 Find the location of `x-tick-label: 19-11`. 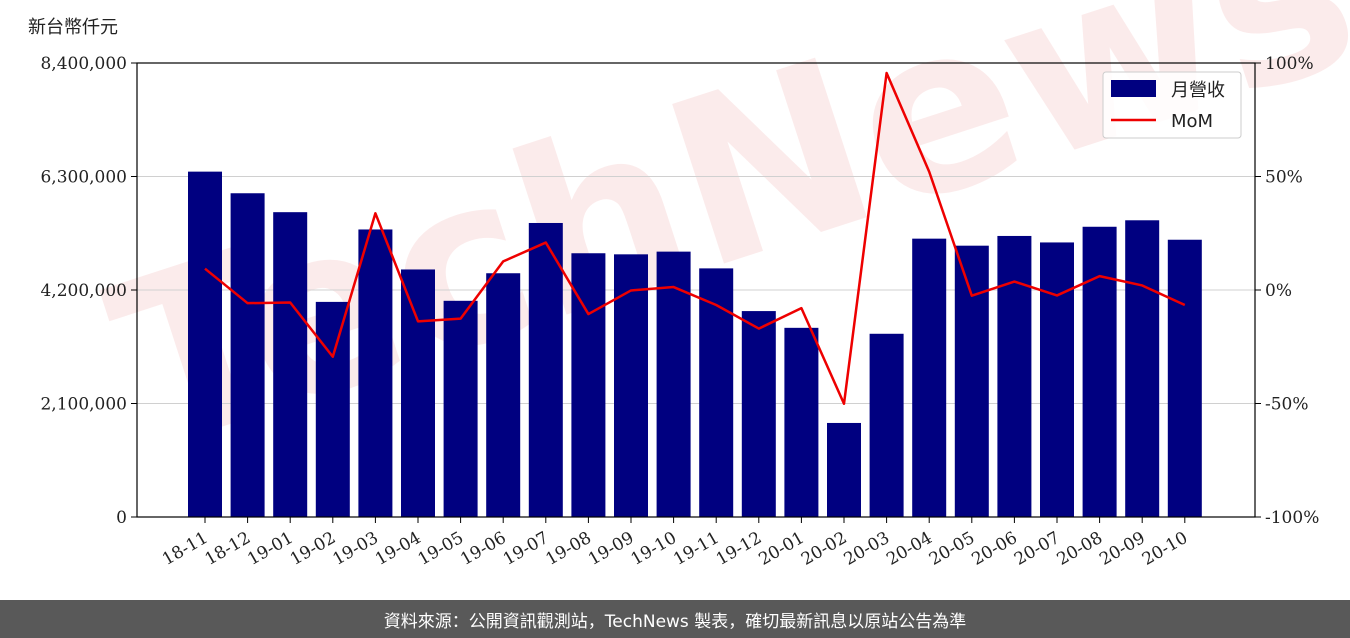

x-tick-label: 19-11 is located at coordinates (696, 549).